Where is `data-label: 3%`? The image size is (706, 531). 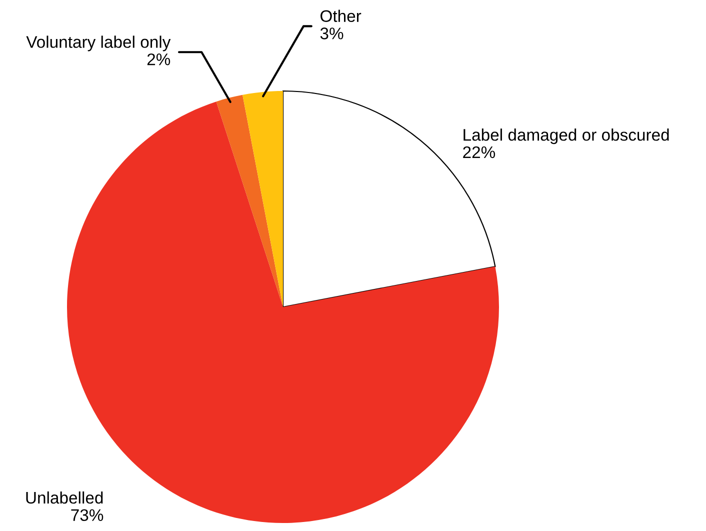
data-label: 3% is located at coordinates (332, 34).